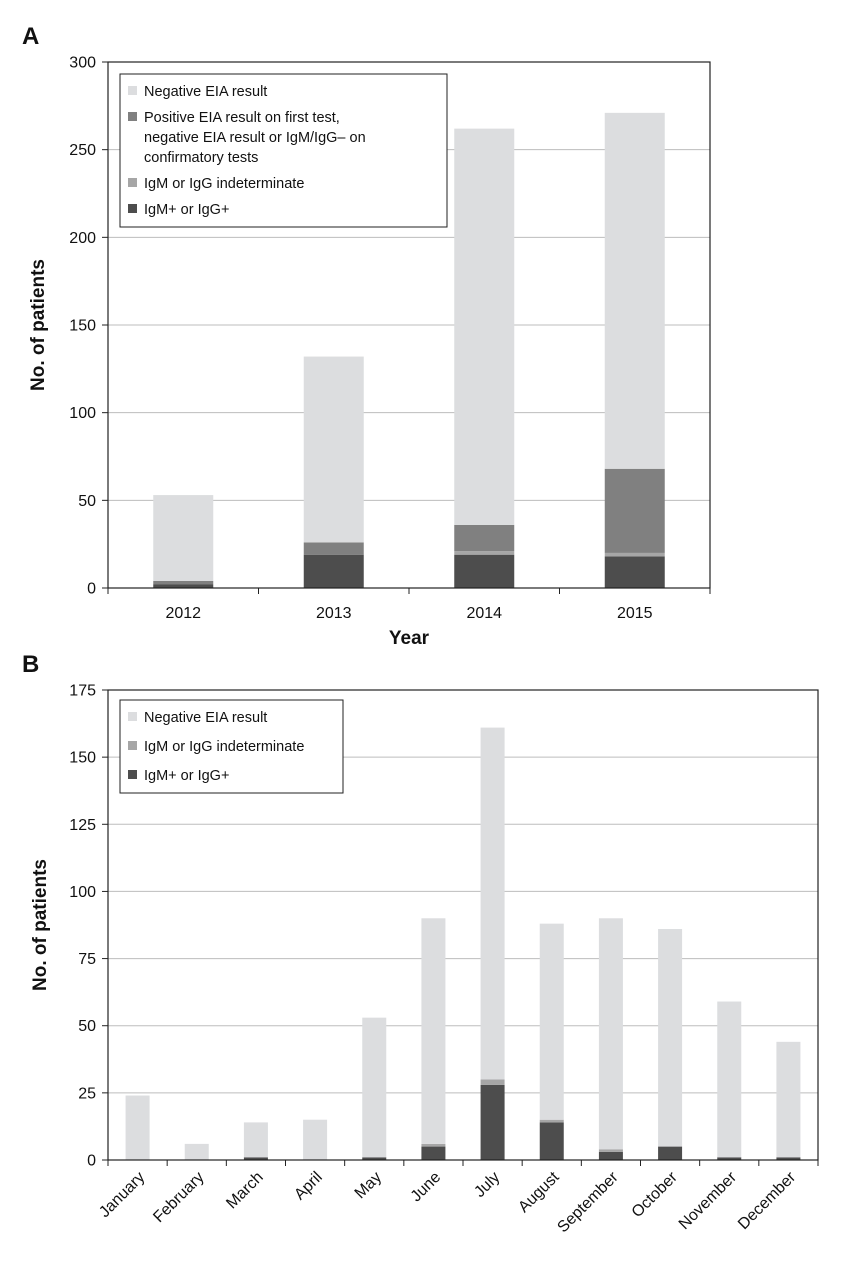 This screenshot has width=846, height=1280. I want to click on x-tick-label-a-2013: 2013, so click(334, 613).